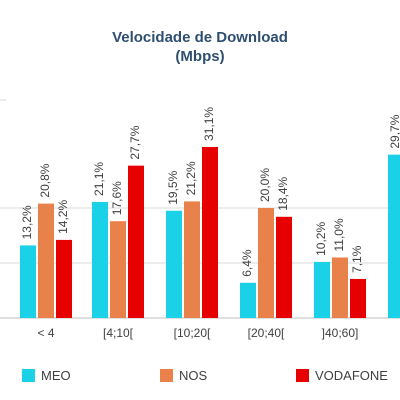 The image size is (400, 400). Describe the element at coordinates (63, 217) in the screenshot. I see `data-label: 14,2%` at that location.